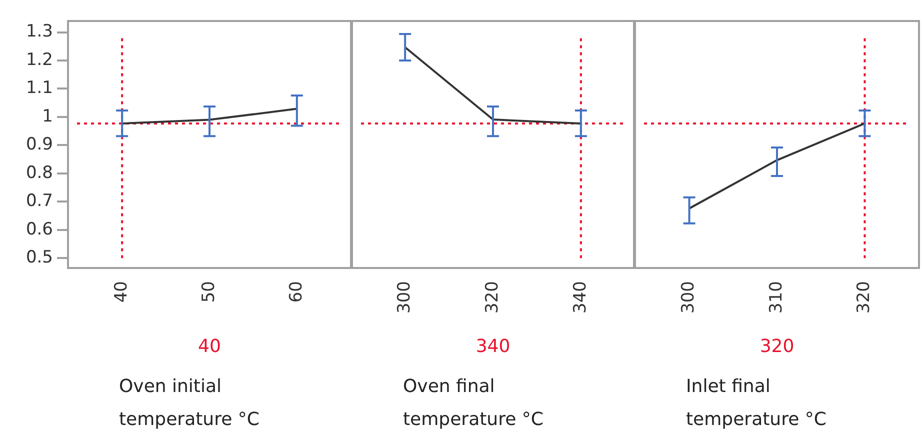  Describe the element at coordinates (777, 346) in the screenshot. I see `ref-line-label: 320` at that location.